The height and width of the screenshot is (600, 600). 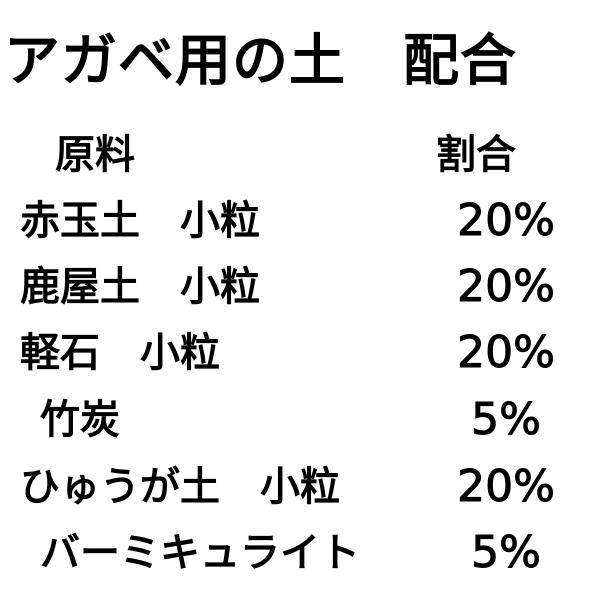 I want to click on table-row: 鹿屋土 小粒 20%, so click(x=300, y=287).